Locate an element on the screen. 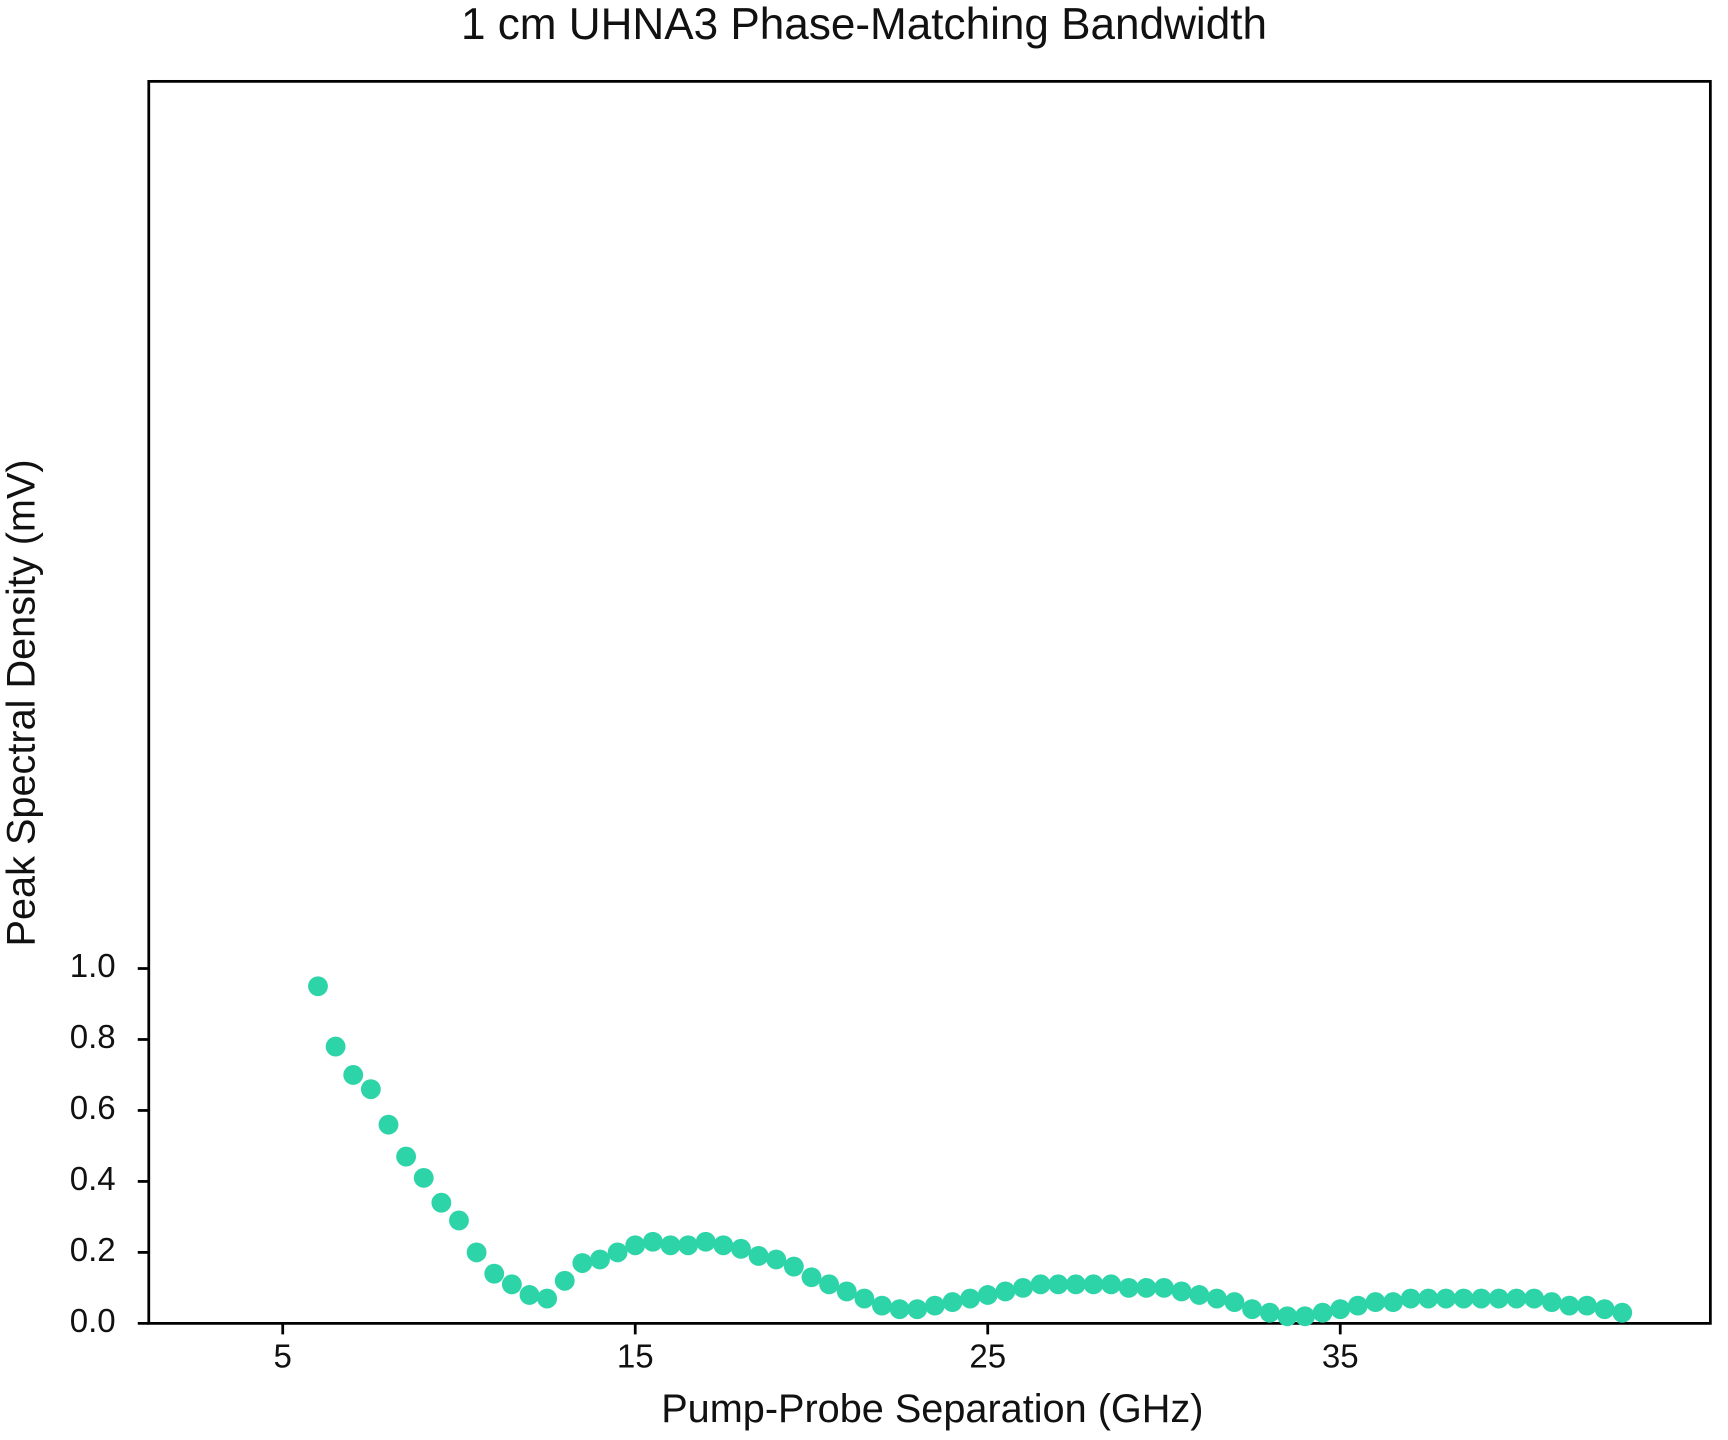  y-tick-label: 0.2 is located at coordinates (93, 1250).